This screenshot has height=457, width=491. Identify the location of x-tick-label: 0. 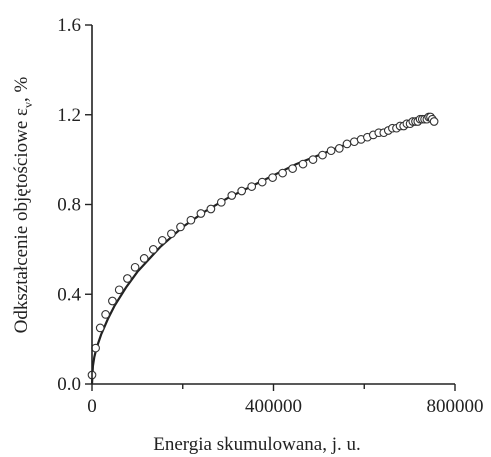
(92, 406).